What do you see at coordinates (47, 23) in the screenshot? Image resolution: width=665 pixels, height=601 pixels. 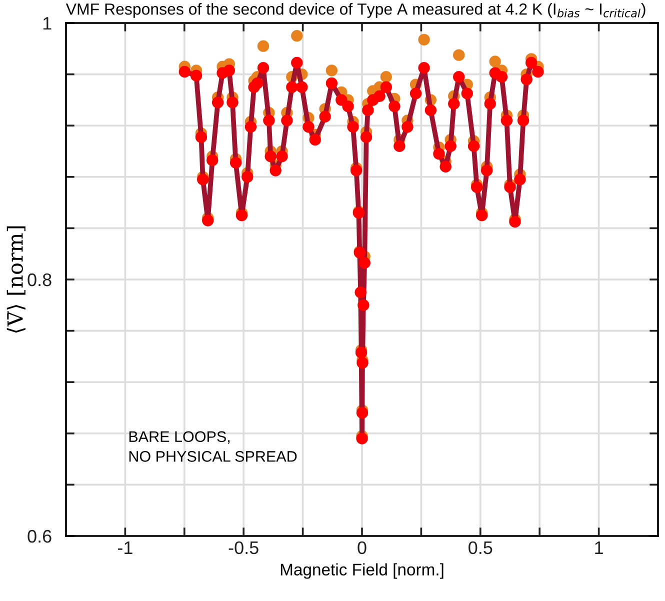 I see `y-tick-label: 1` at bounding box center [47, 23].